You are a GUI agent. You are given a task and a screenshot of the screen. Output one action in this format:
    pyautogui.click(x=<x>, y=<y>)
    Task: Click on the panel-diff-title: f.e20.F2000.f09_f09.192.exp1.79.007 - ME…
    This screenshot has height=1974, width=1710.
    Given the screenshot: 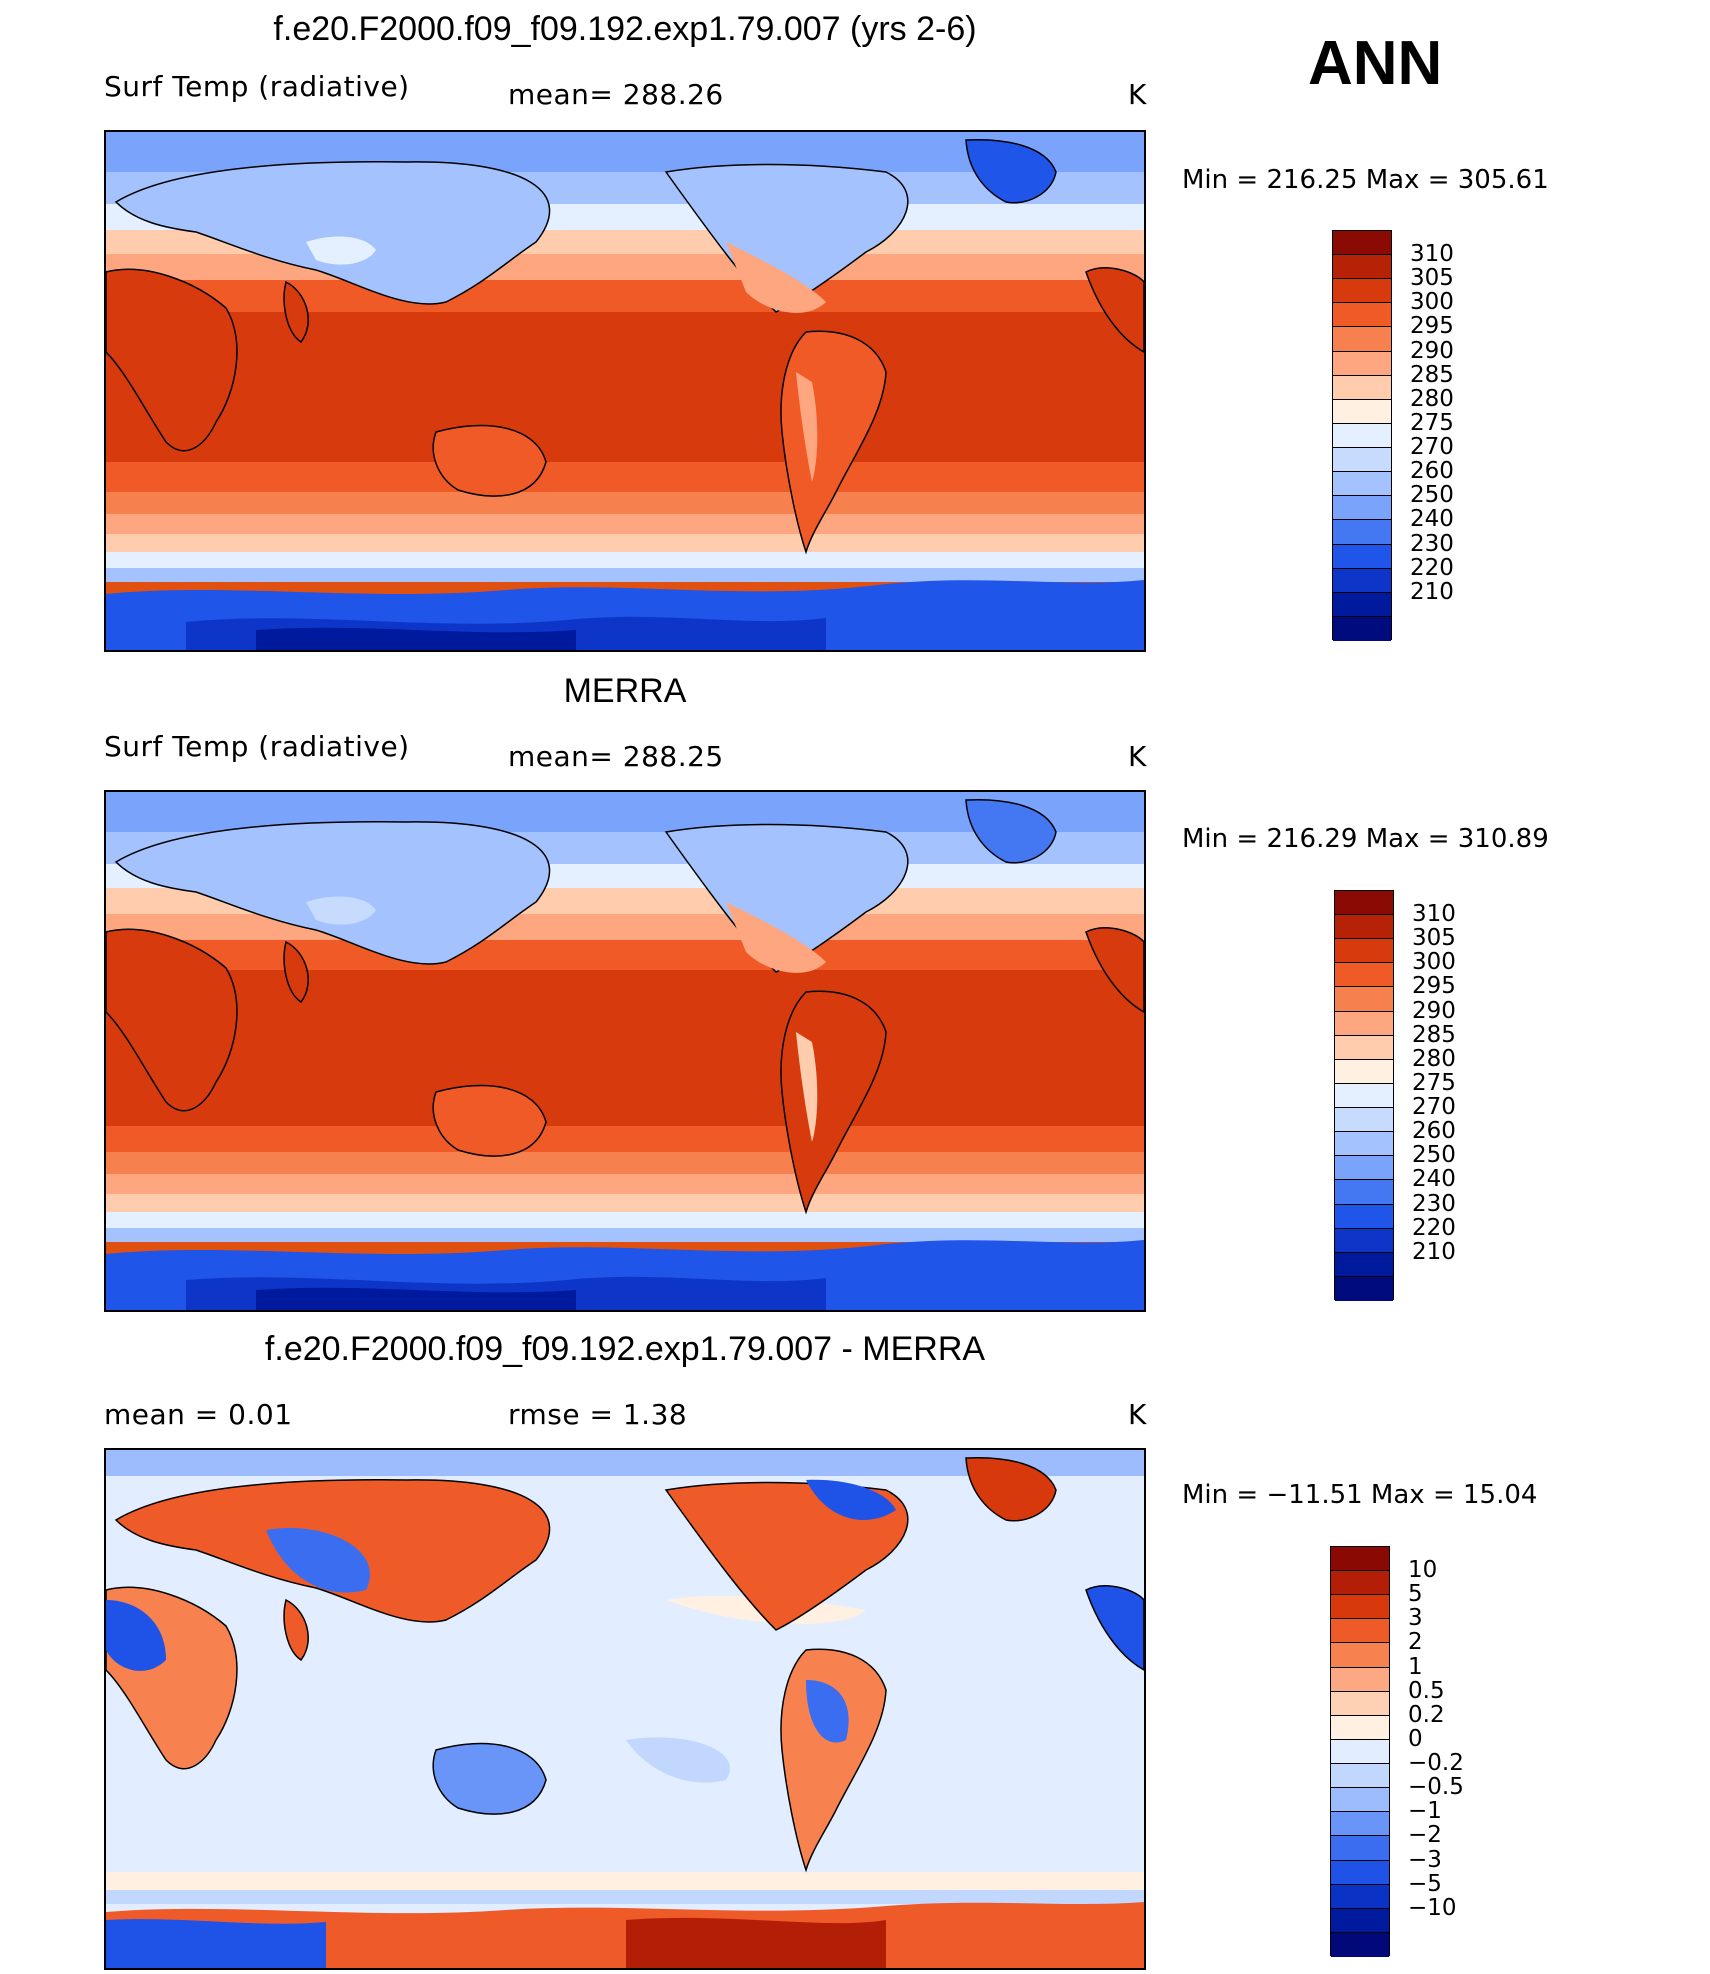 What is the action you would take?
    pyautogui.click(x=625, y=1349)
    